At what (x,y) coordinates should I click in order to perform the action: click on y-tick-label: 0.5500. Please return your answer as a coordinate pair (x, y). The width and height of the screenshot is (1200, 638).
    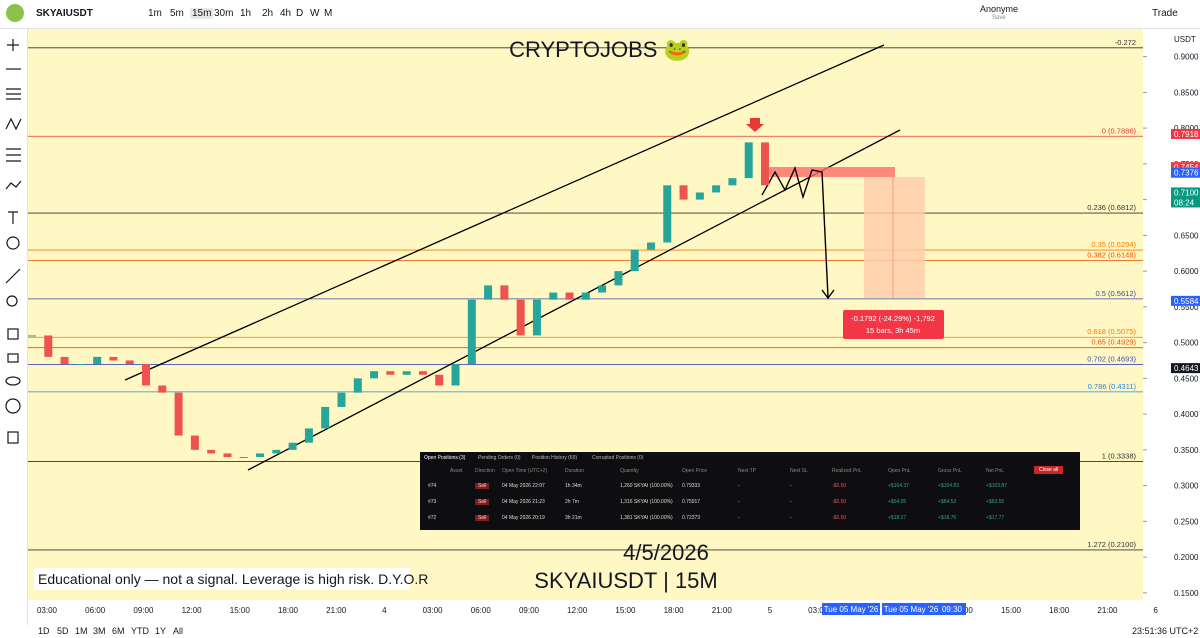
    Looking at the image, I should click on (1186, 307).